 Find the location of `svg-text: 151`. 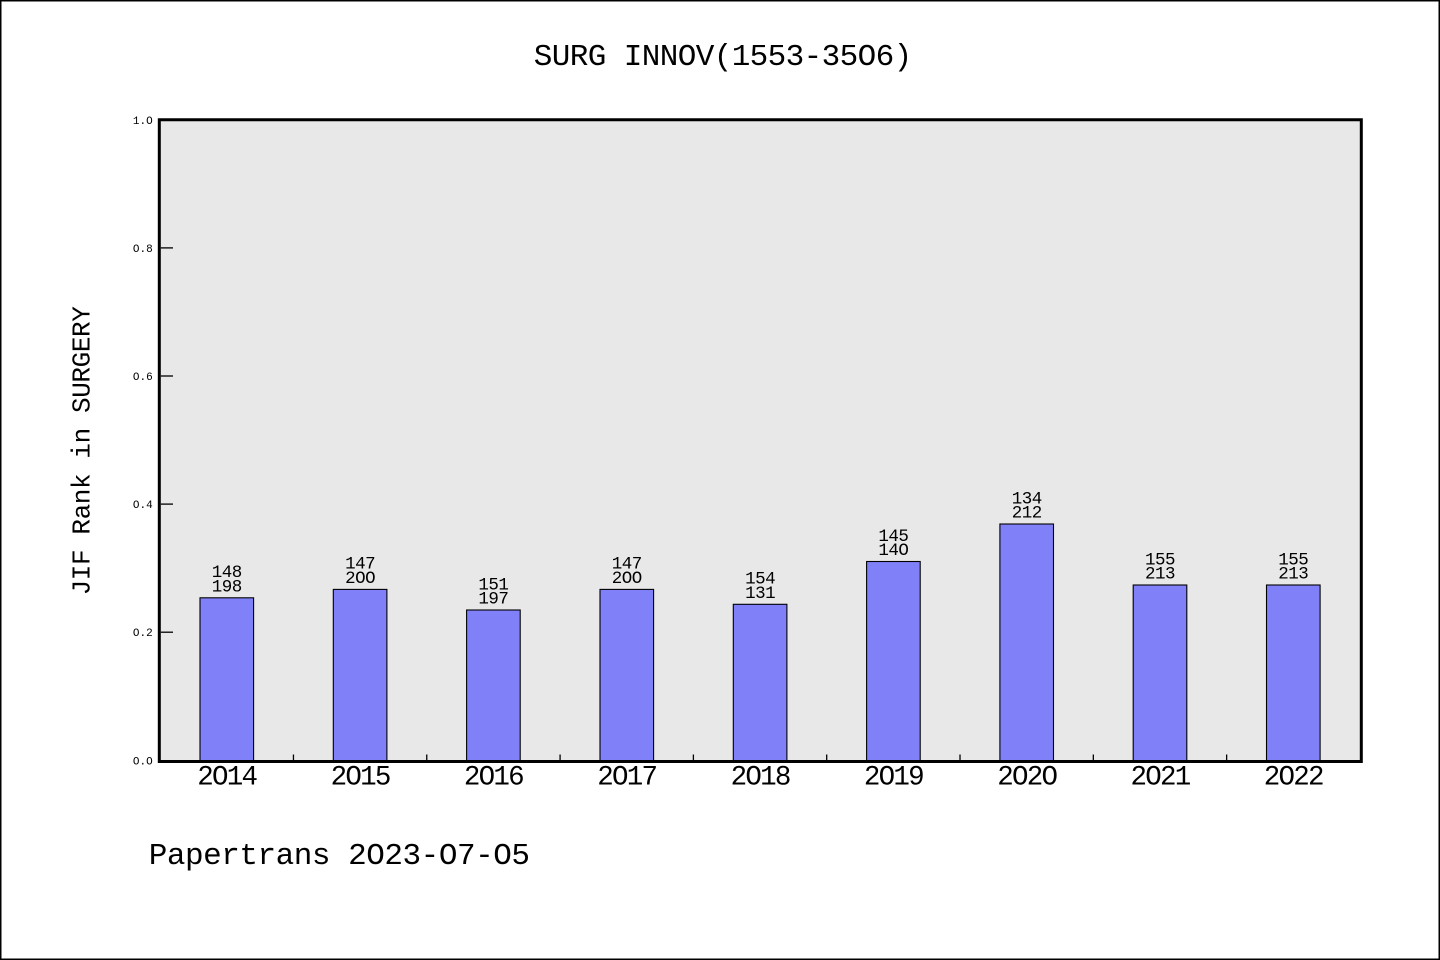

svg-text: 151 is located at coordinates (493, 585).